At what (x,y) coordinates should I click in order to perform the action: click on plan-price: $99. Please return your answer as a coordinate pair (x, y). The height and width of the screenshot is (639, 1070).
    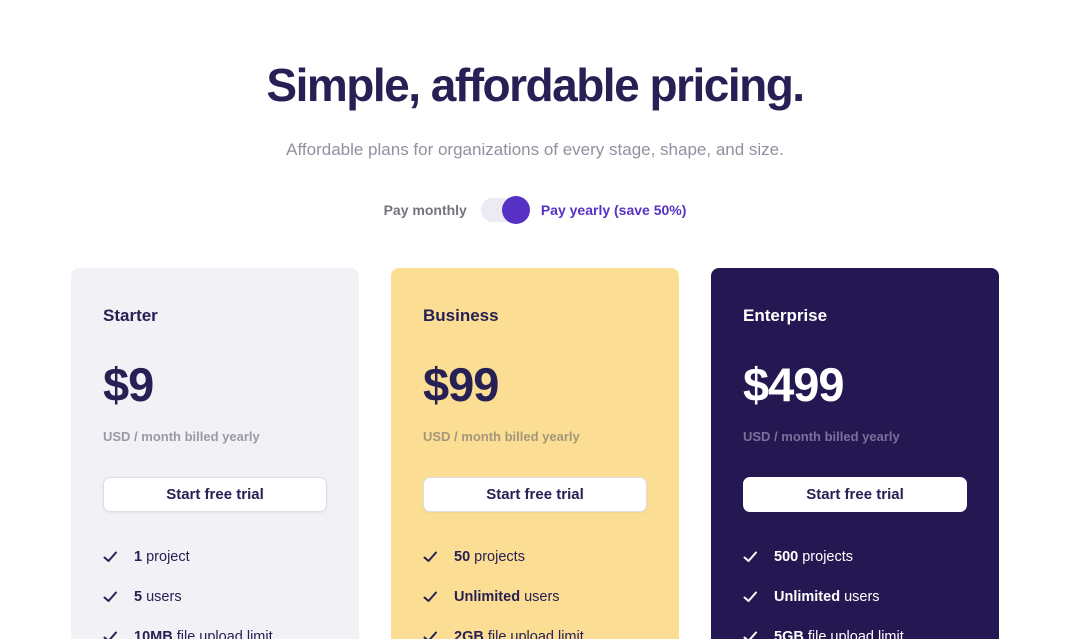
    Looking at the image, I should click on (461, 384).